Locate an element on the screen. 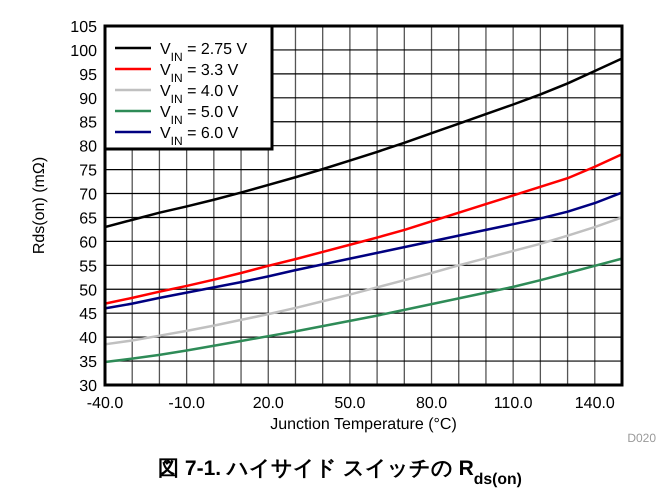  text: D020 is located at coordinates (641, 438).